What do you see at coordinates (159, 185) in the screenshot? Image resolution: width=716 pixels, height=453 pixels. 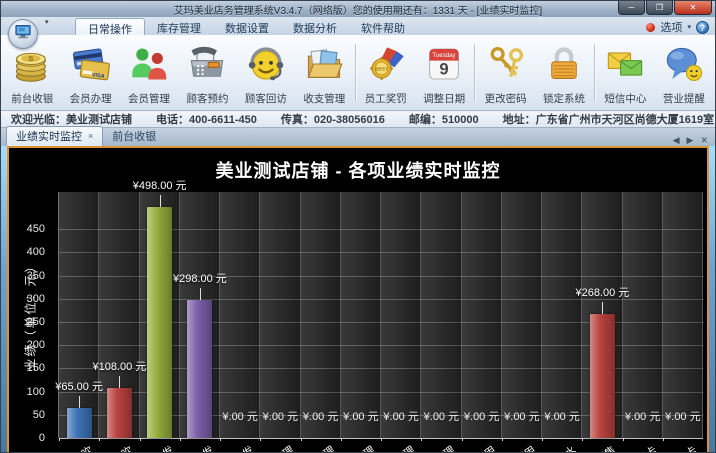 I see `bar-value-label: ¥498.00 元` at bounding box center [159, 185].